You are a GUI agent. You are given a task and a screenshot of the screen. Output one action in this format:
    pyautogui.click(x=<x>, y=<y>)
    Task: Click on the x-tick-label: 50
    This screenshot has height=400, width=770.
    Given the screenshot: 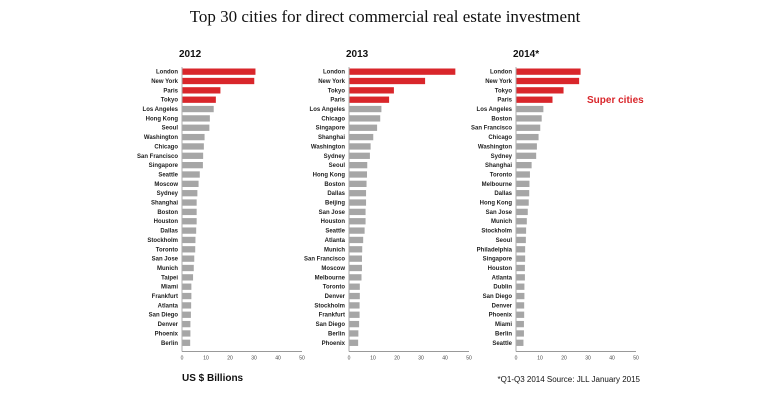 What is the action you would take?
    pyautogui.click(x=302, y=359)
    